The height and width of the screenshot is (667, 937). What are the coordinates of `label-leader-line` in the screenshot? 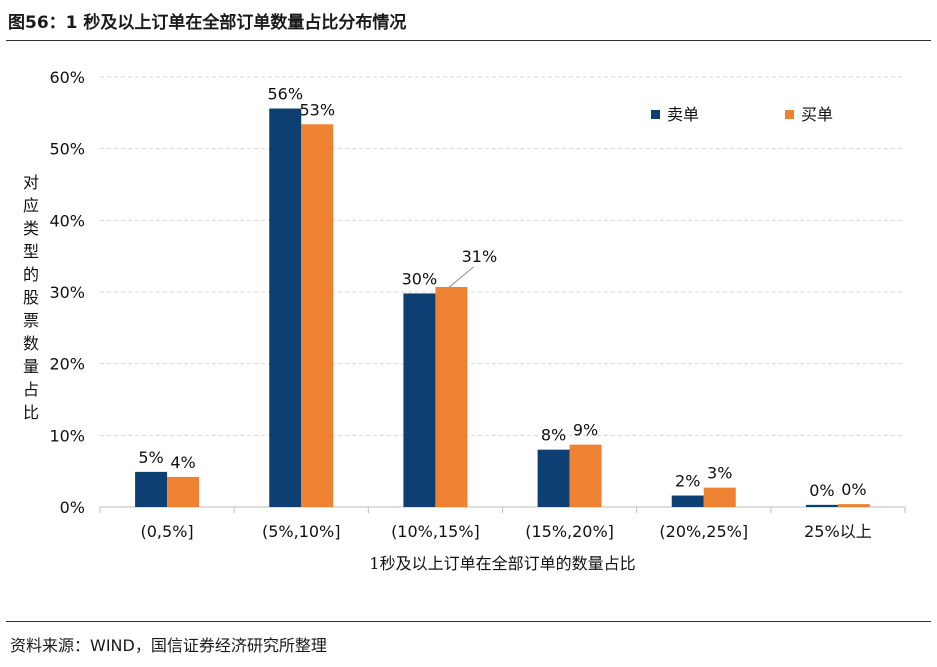 It's located at (461, 277).